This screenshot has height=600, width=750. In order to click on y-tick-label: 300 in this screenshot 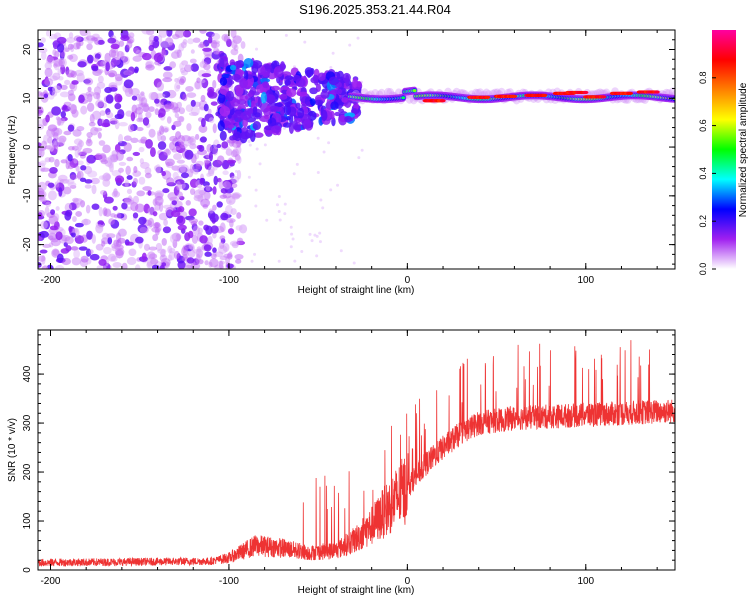, I will do `click(27, 422)`.